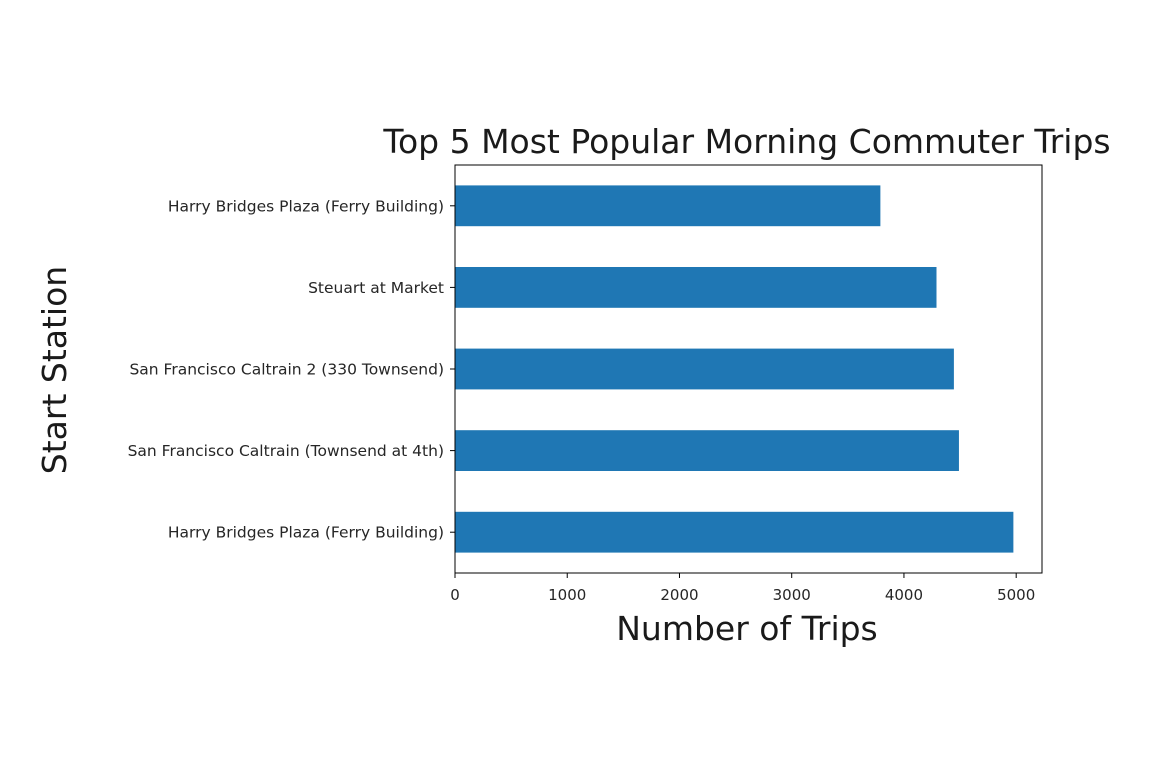 This screenshot has height=778, width=1167. I want to click on x-tick-label: 1000, so click(567, 595).